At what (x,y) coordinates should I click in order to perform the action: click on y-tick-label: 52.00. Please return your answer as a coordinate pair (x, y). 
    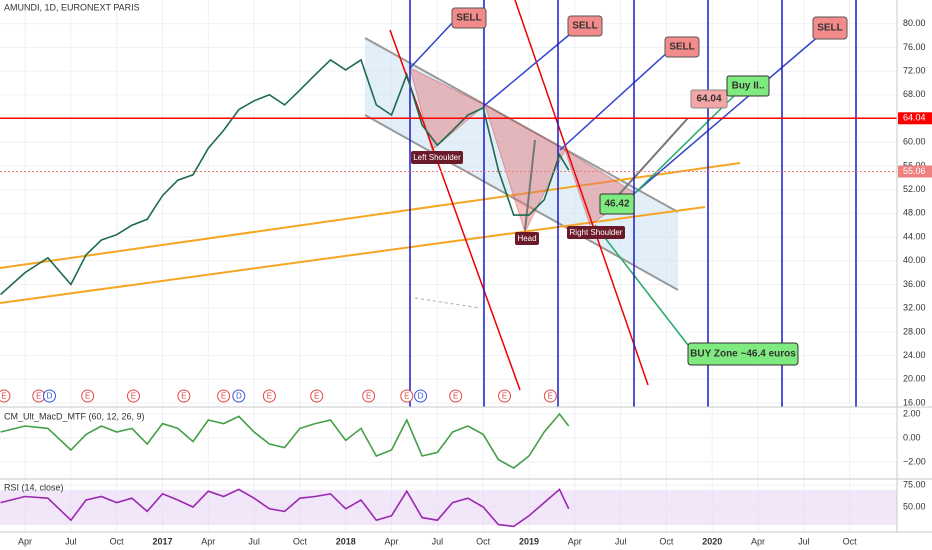
    Looking at the image, I should click on (914, 189).